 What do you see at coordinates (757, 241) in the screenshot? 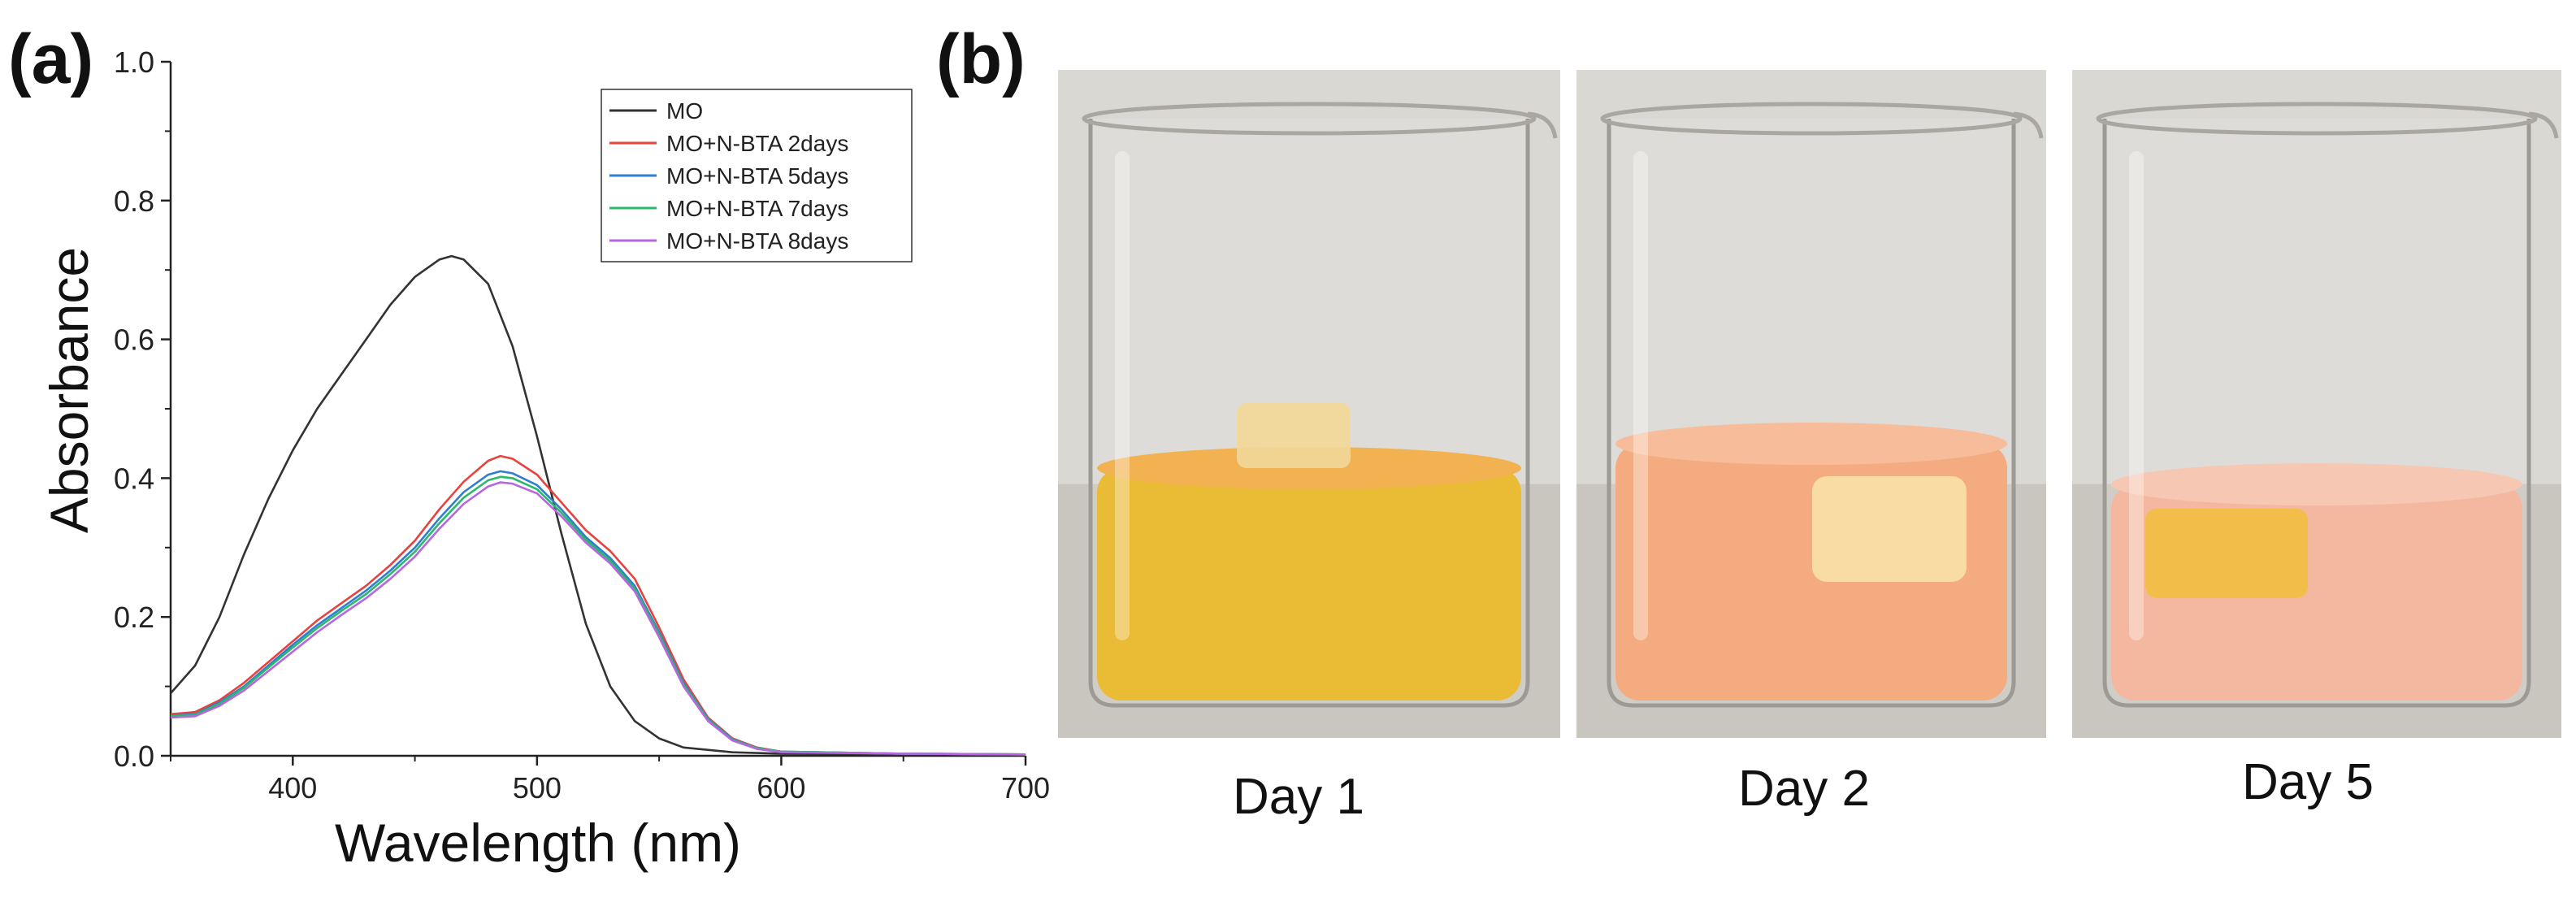
I see `legend-entry-label: MO+N-BTA 8days` at bounding box center [757, 241].